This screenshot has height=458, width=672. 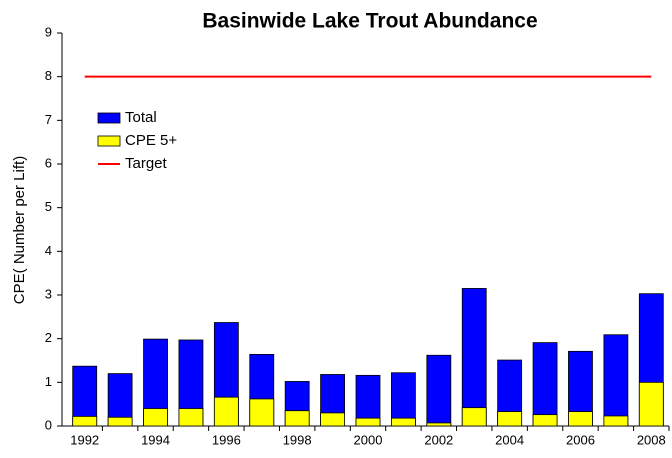 I want to click on y-tick-label: 2, so click(x=48, y=337).